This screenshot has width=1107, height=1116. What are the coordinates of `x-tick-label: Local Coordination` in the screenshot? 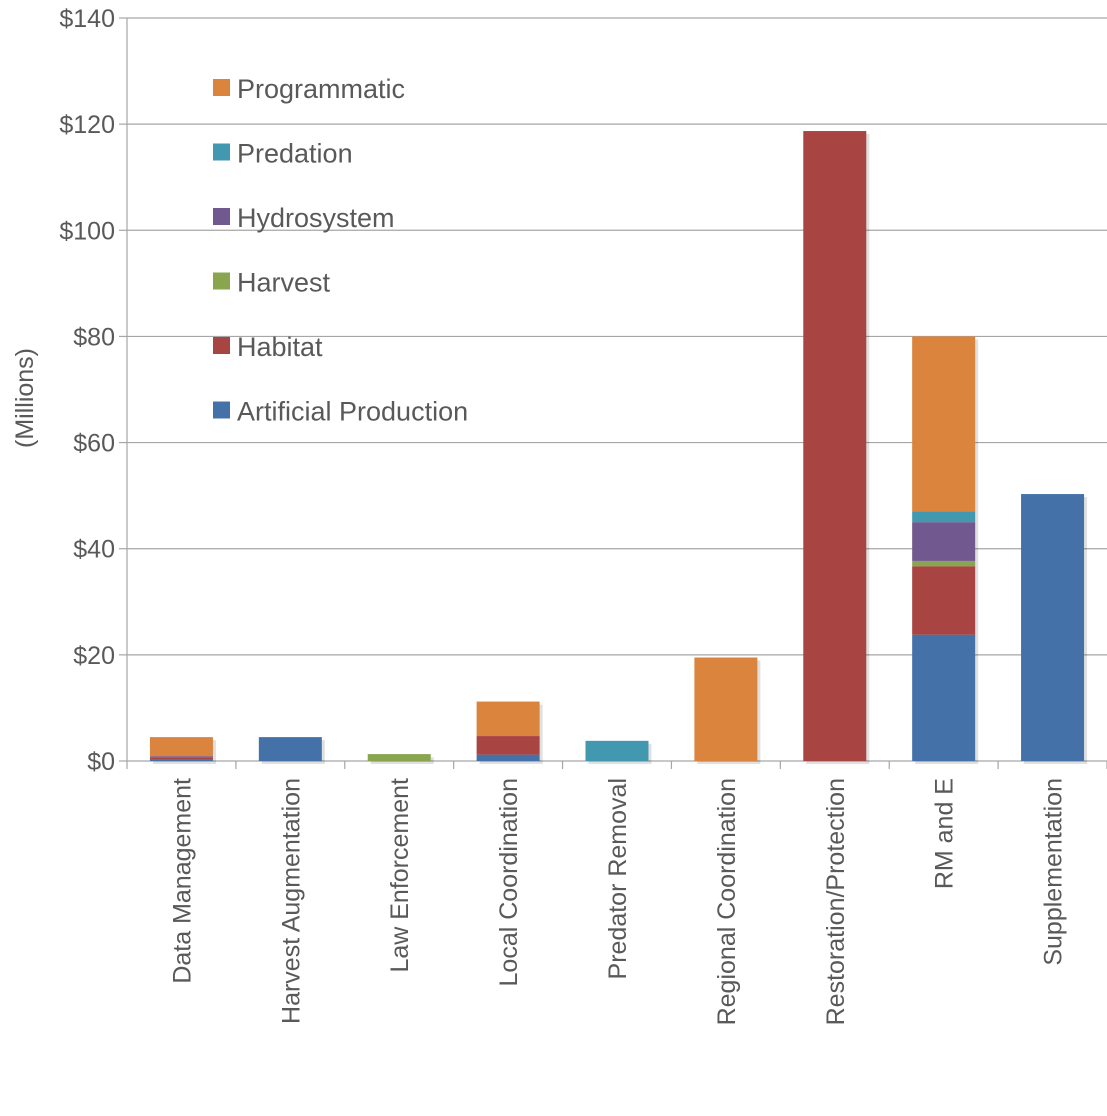 It's located at (509, 882).